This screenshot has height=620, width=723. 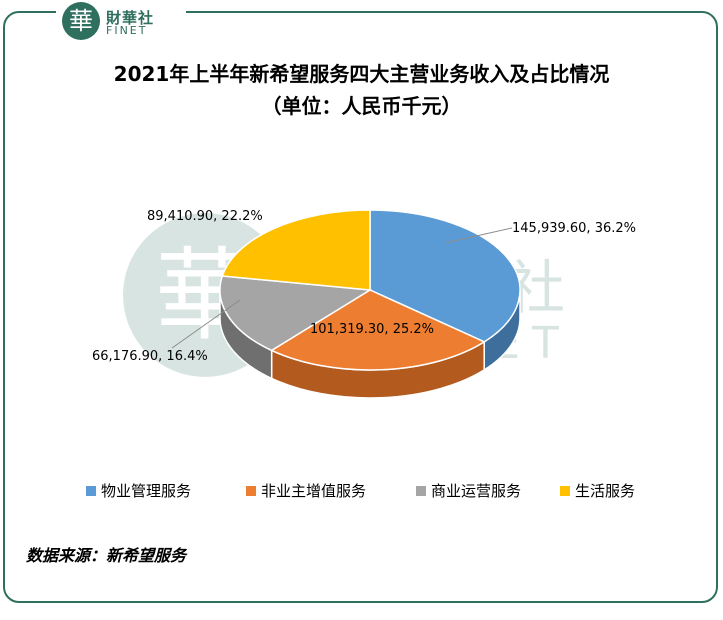 I want to click on data-label-3: 89,410.90, 22.2%, so click(x=205, y=216).